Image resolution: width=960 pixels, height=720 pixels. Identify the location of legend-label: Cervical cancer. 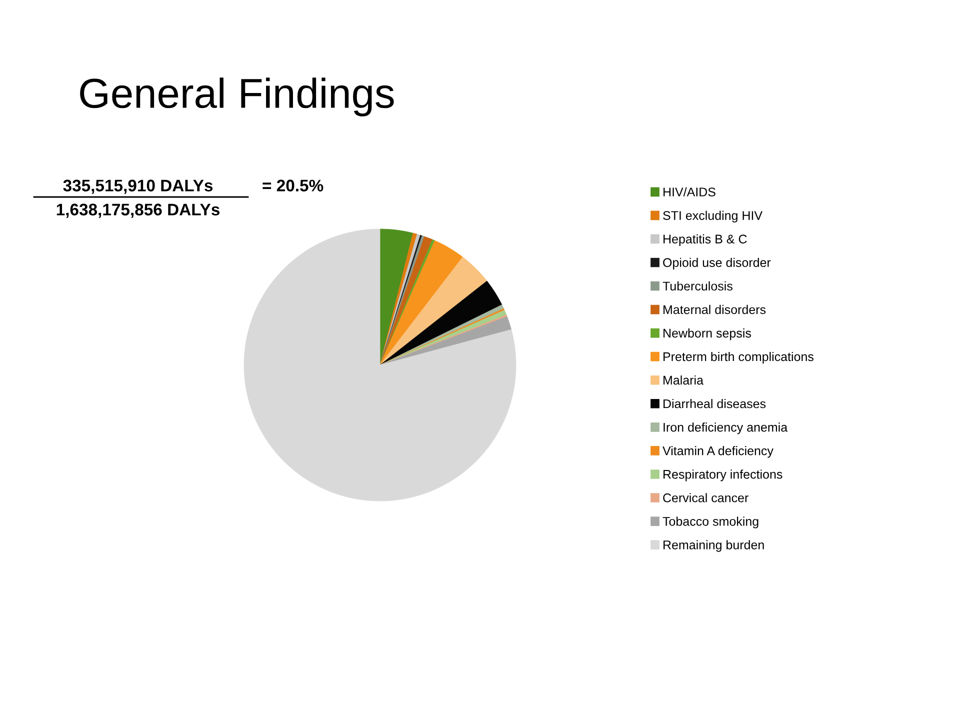
(705, 497).